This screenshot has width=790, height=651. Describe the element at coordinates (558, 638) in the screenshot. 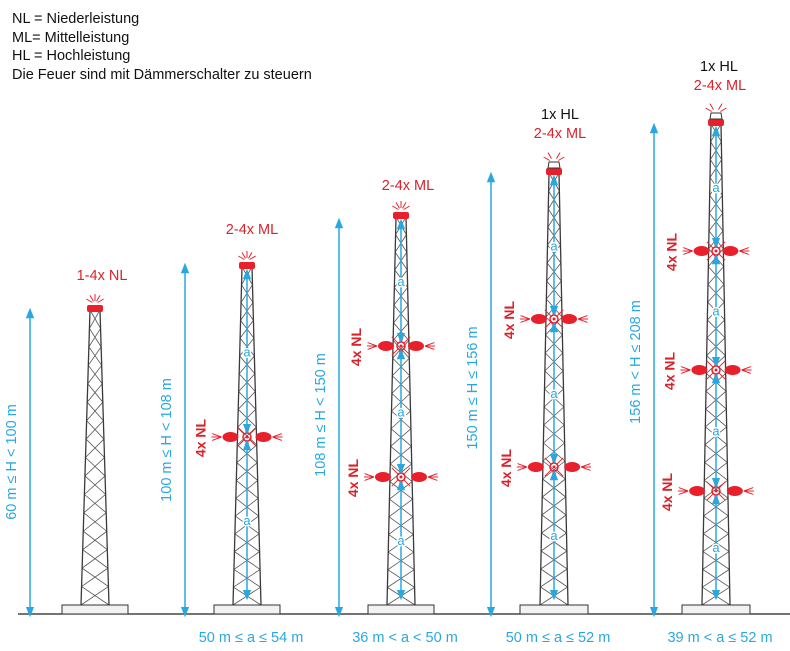

I see `spacing-range-label: 50 m ≤ a ≤ 52 m` at that location.